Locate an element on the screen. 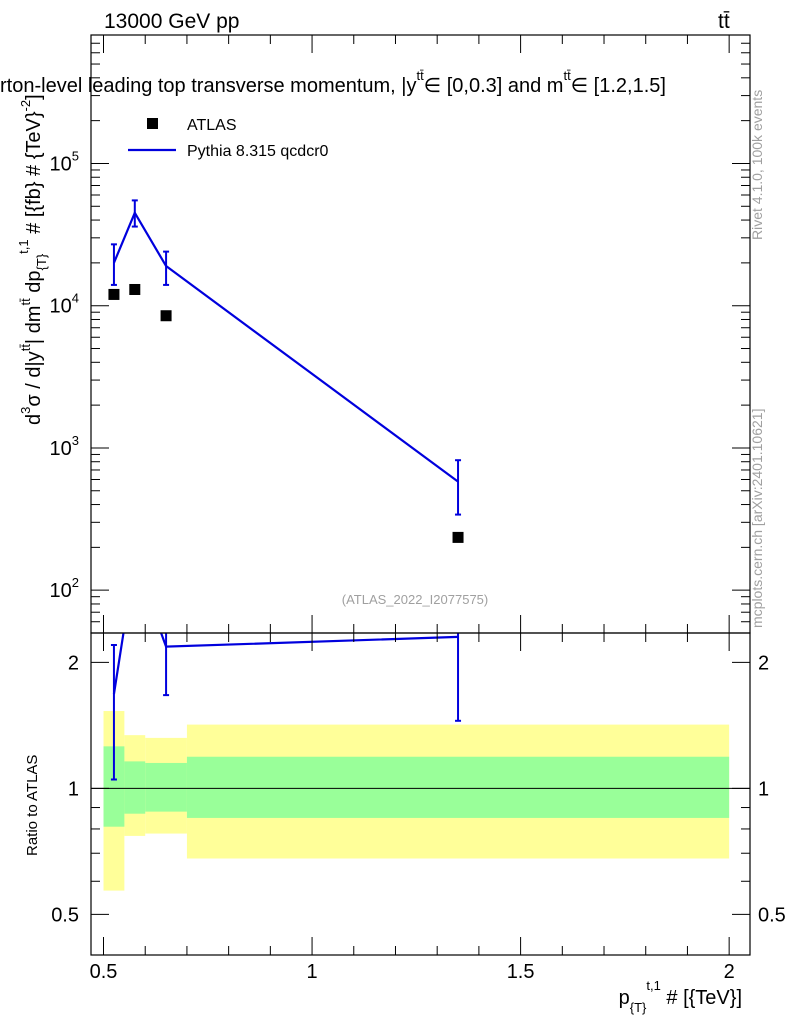 This screenshot has height=1024, width=786. ratio-y-axis-label: Ratio to ATLAS is located at coordinates (32, 805).